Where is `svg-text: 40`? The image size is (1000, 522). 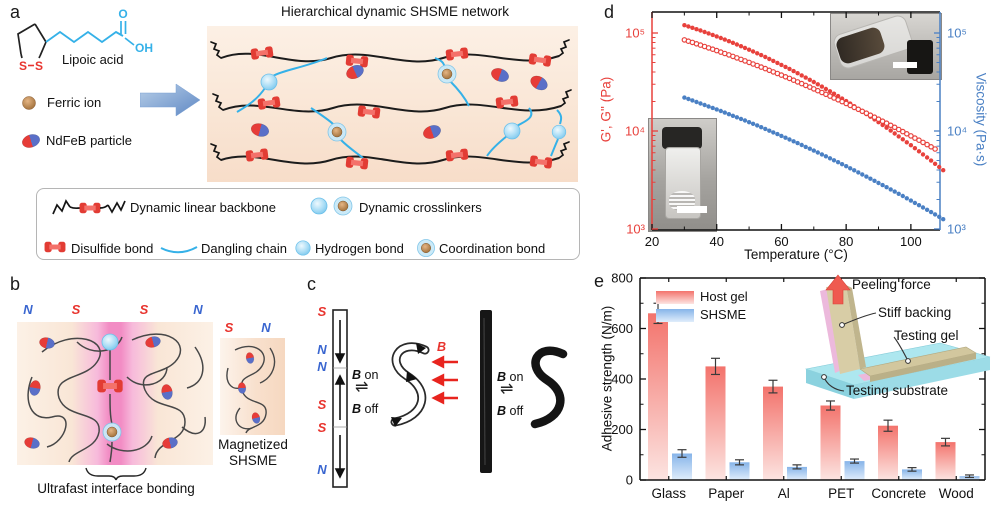 svg-text: 40 is located at coordinates (716, 241).